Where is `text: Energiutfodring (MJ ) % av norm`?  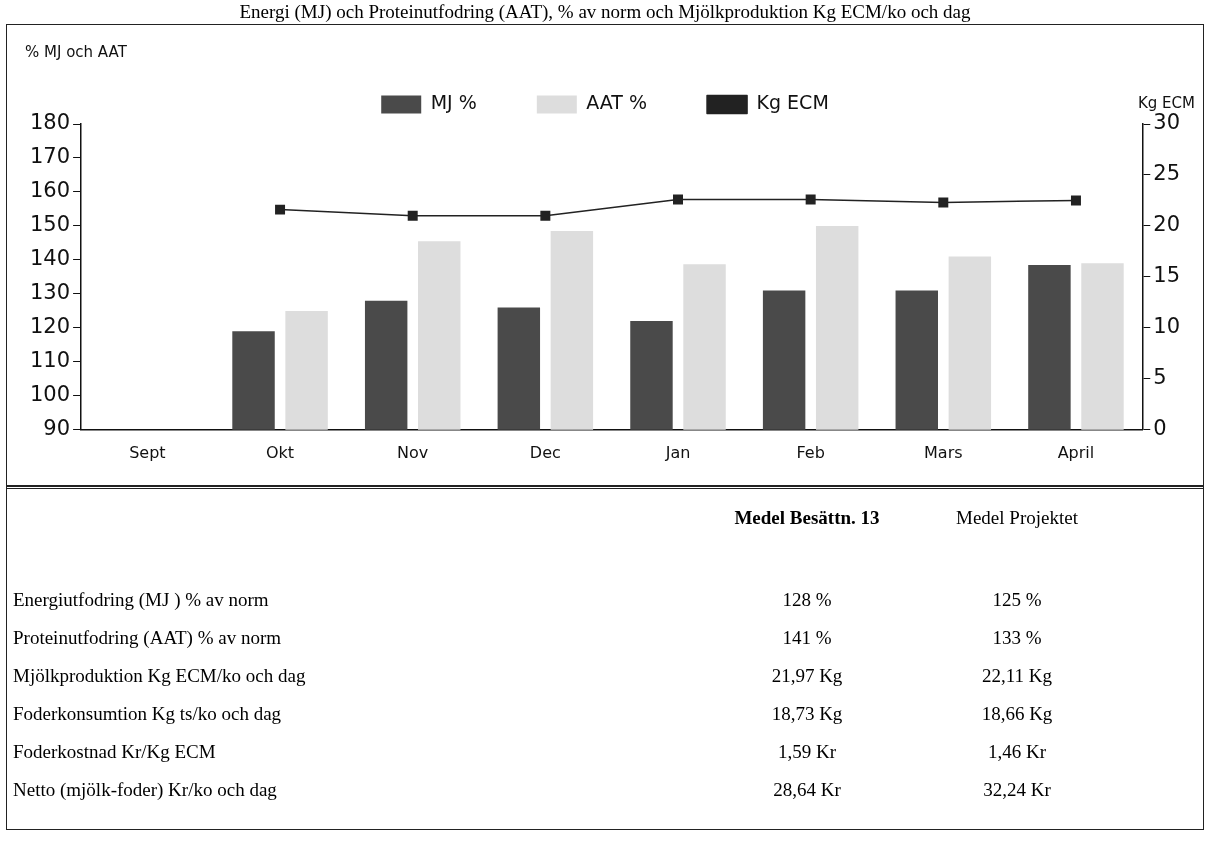
text: Energiutfodring (MJ ) % av norm is located at coordinates (141, 600).